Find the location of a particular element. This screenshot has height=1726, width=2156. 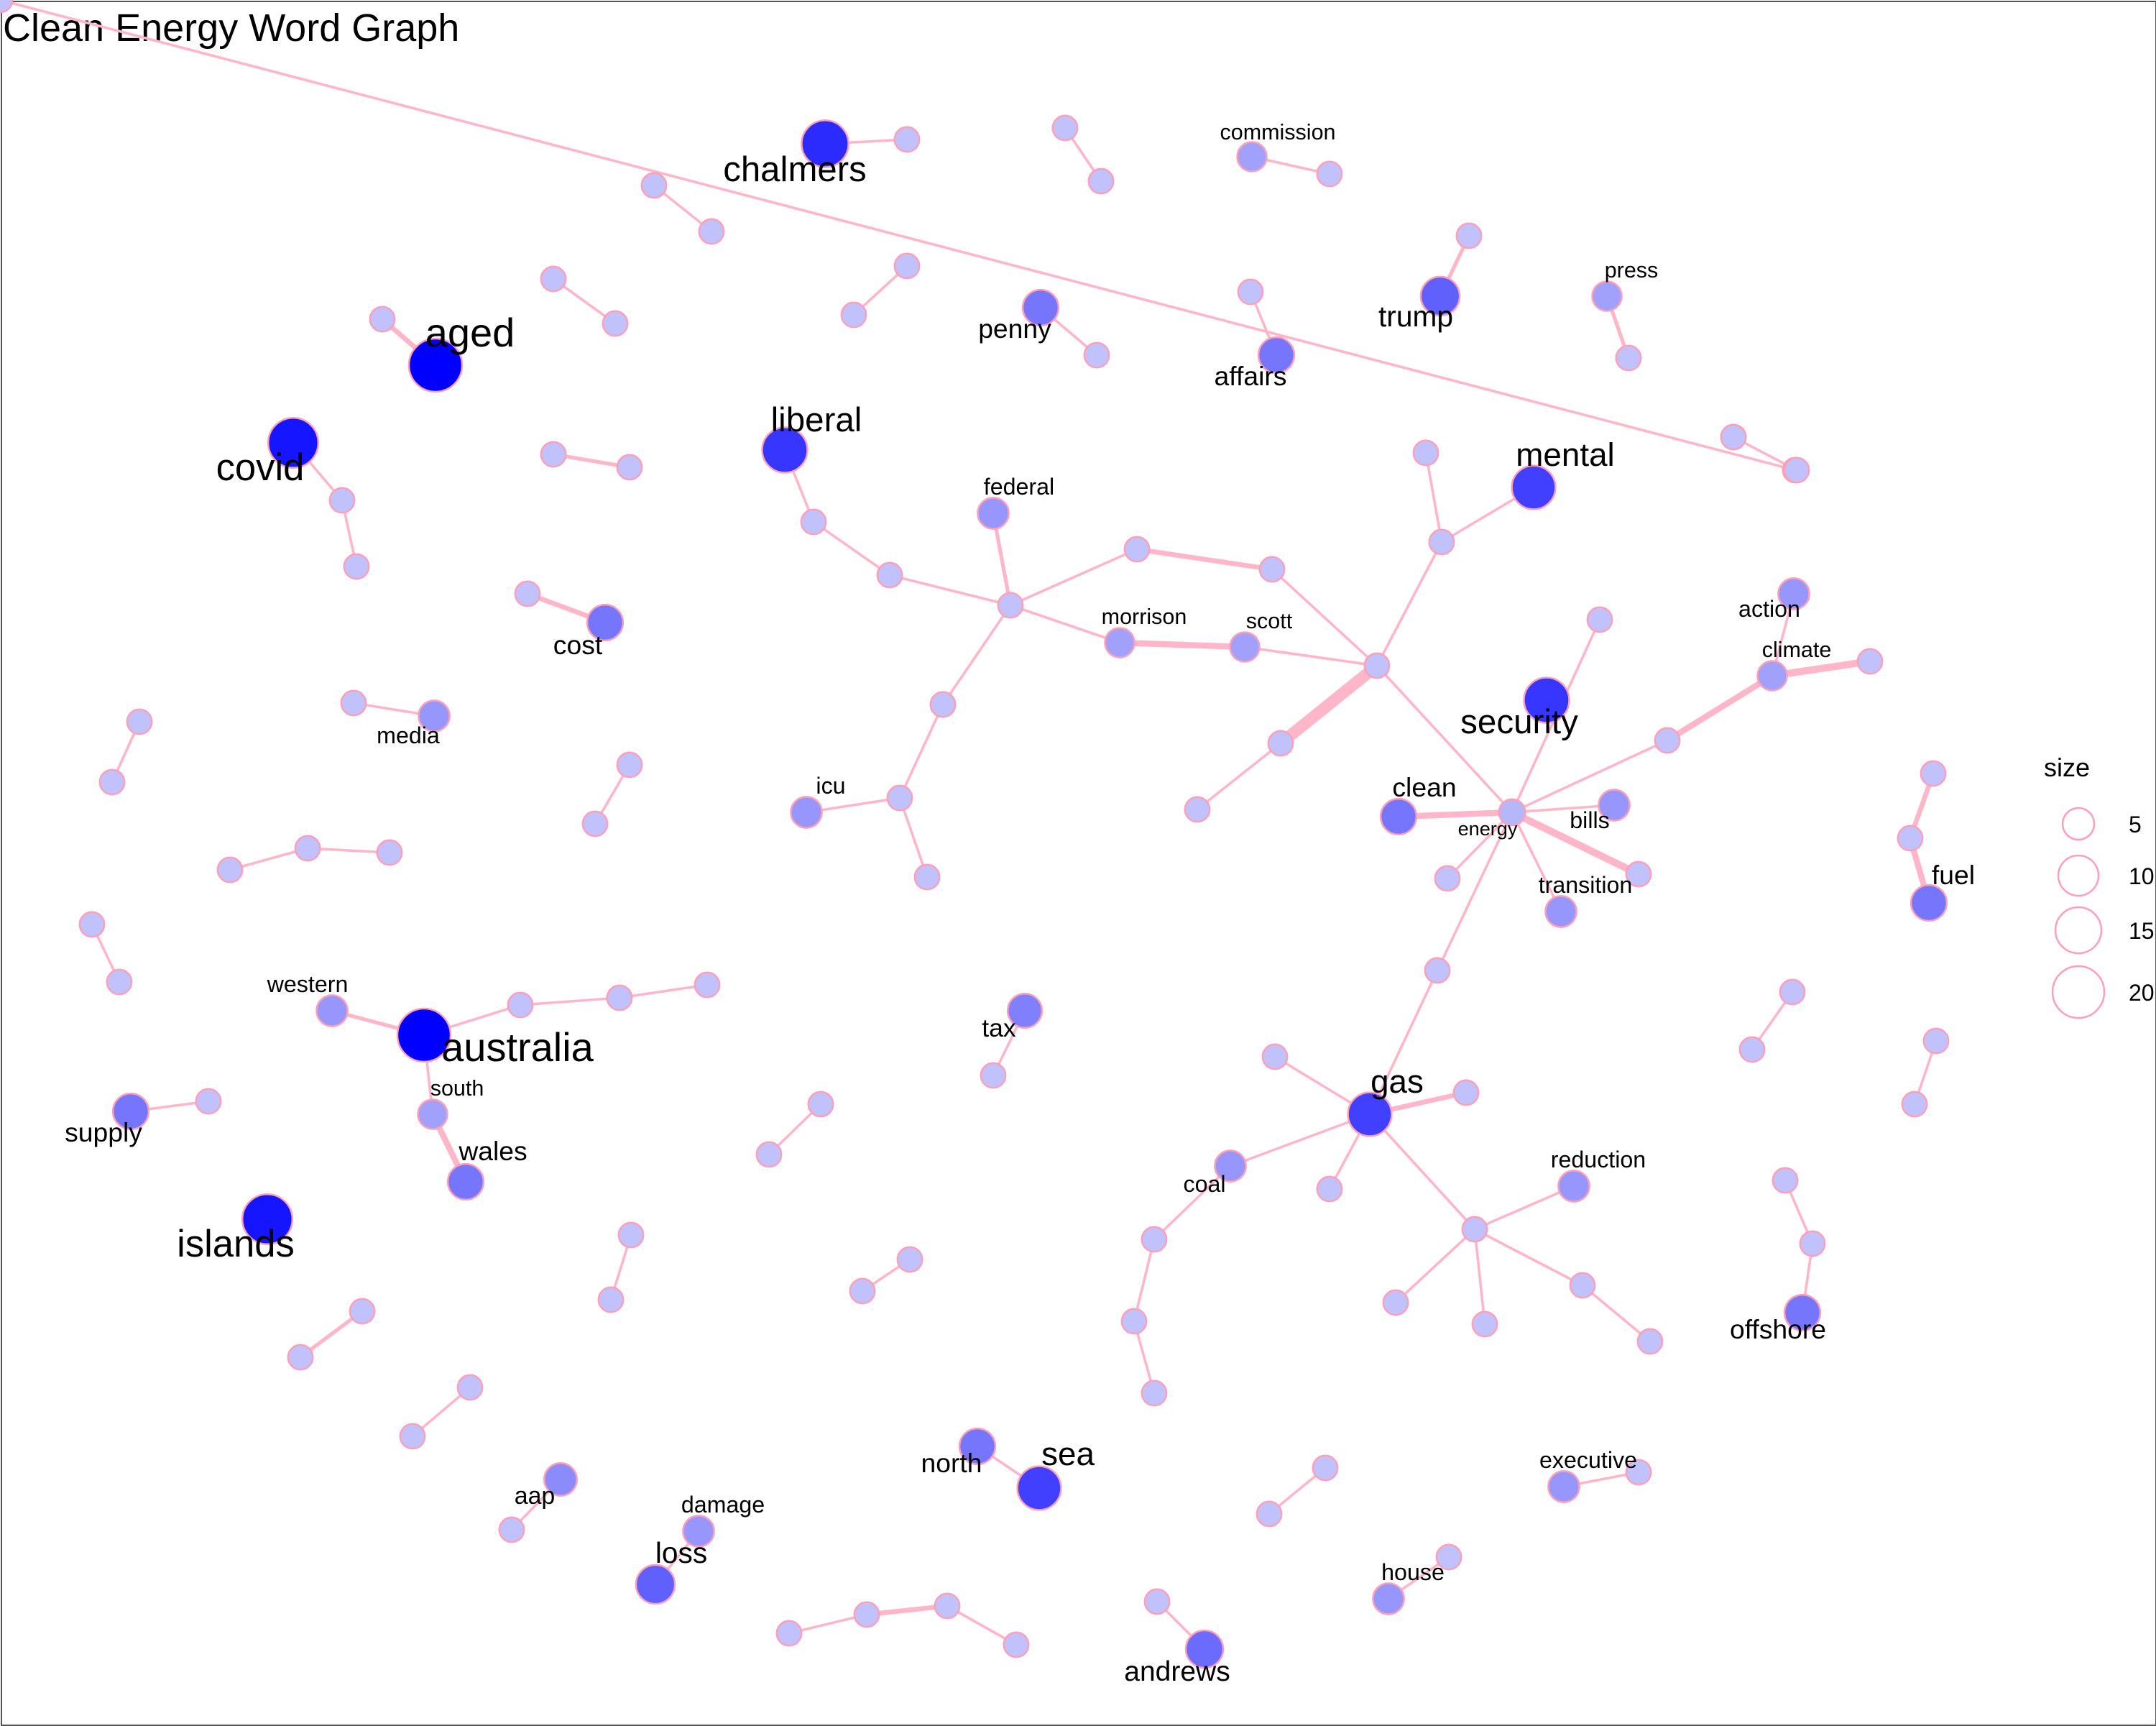

graph-node-clean is located at coordinates (1399, 816).